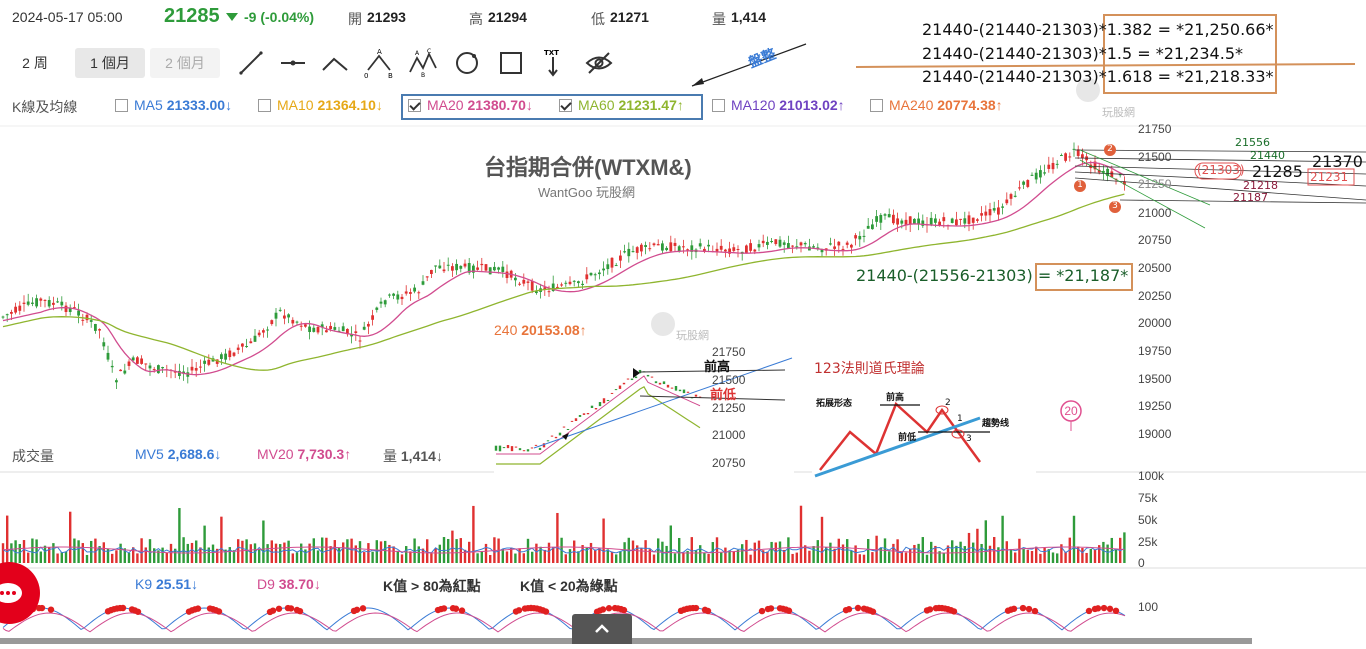 The image size is (1366, 649). Describe the element at coordinates (423, 63) in the screenshot. I see `wave-pattern-tool-icon: A C B` at that location.